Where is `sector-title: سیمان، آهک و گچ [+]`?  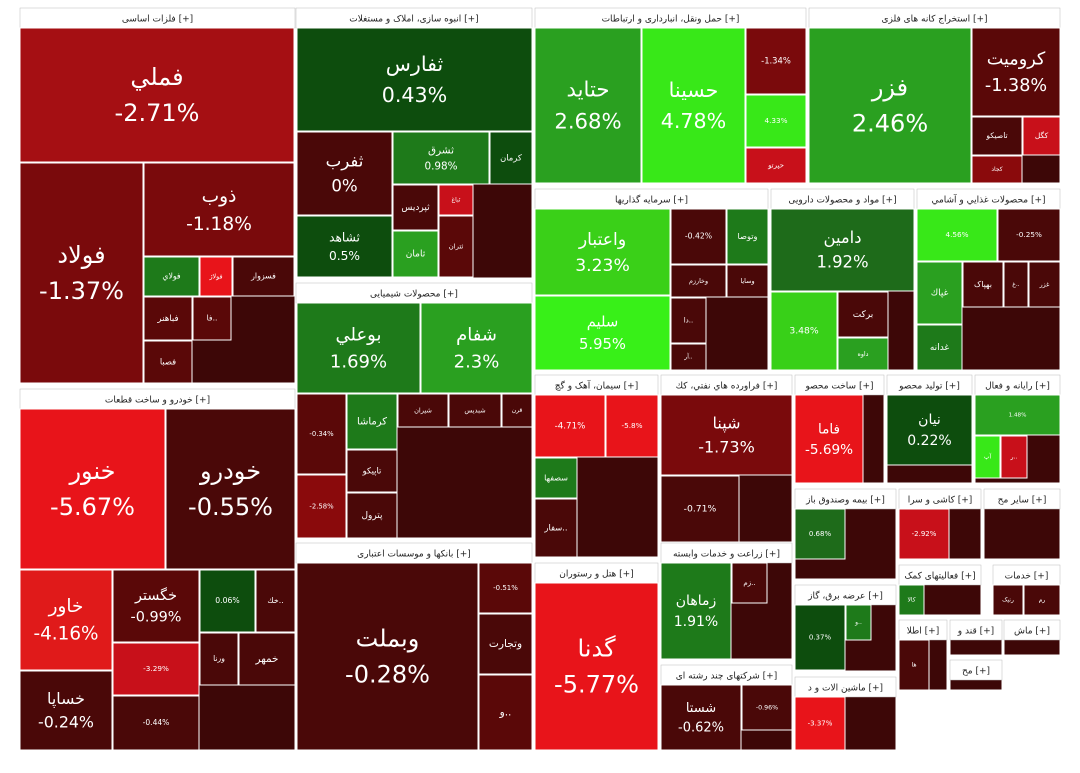 sector-title: سیمان، آهک و گچ [+] is located at coordinates (596, 386).